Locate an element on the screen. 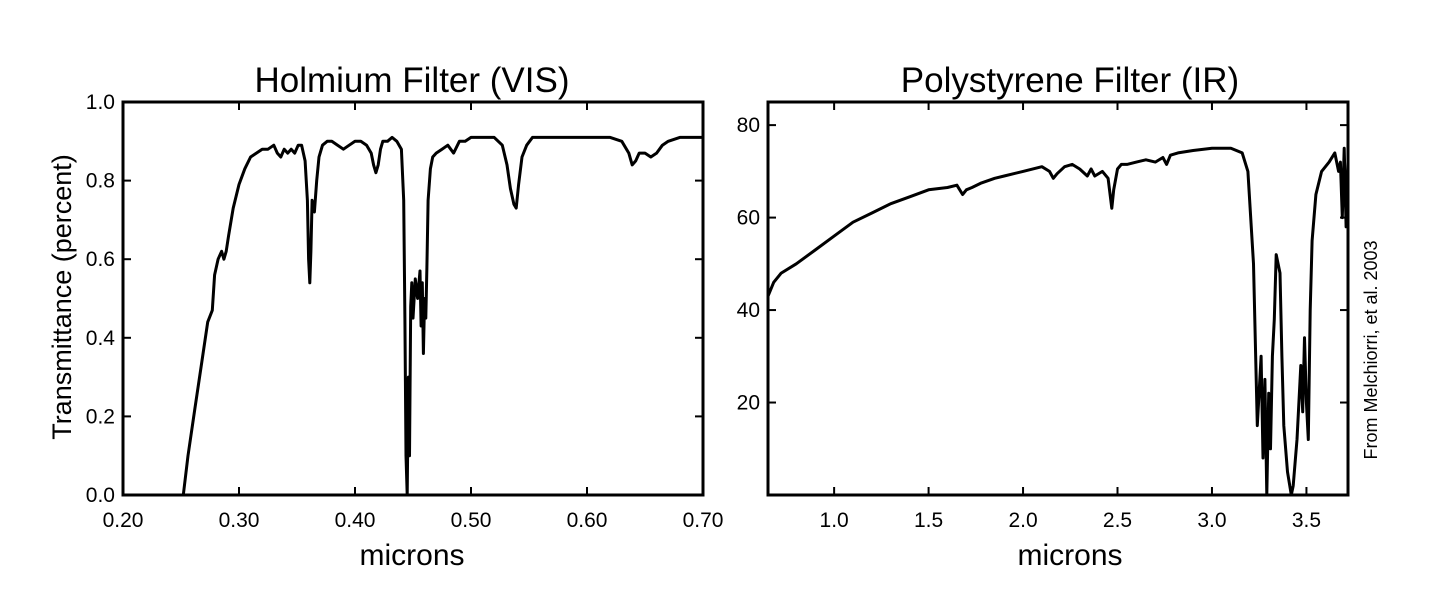  holmium-x-tick-label: 0.60 is located at coordinates (587, 520).